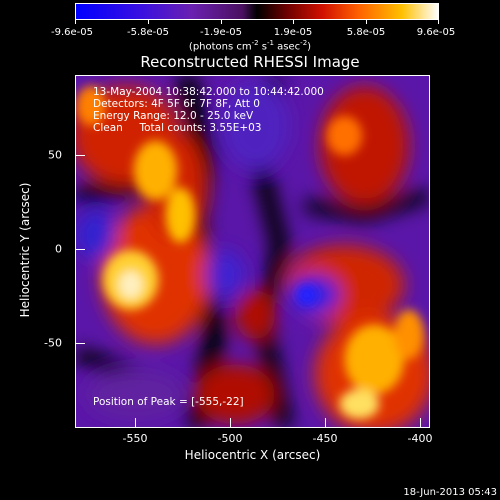  What do you see at coordinates (366, 32) in the screenshot?
I see `colorbar-tick-label: 5.8e-05` at bounding box center [366, 32].